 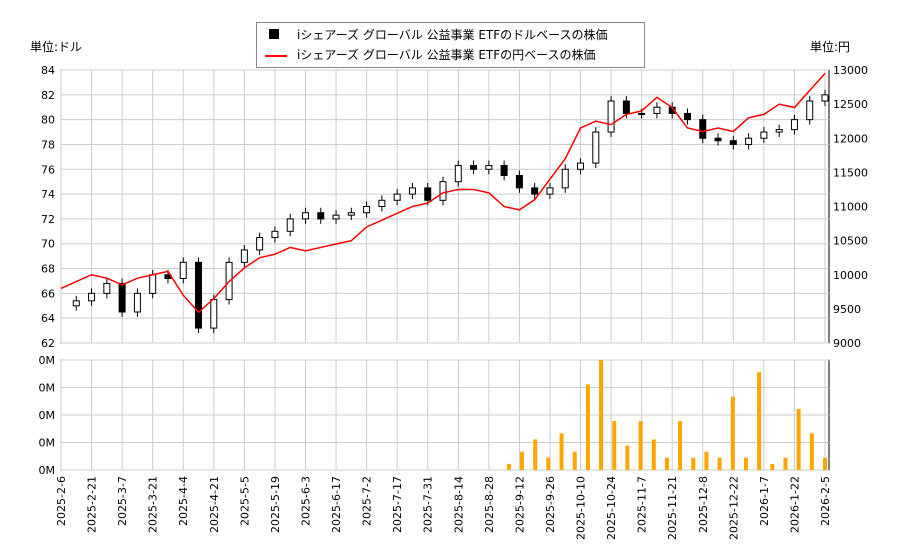 I want to click on right-tick-label: 11500, so click(x=850, y=172).